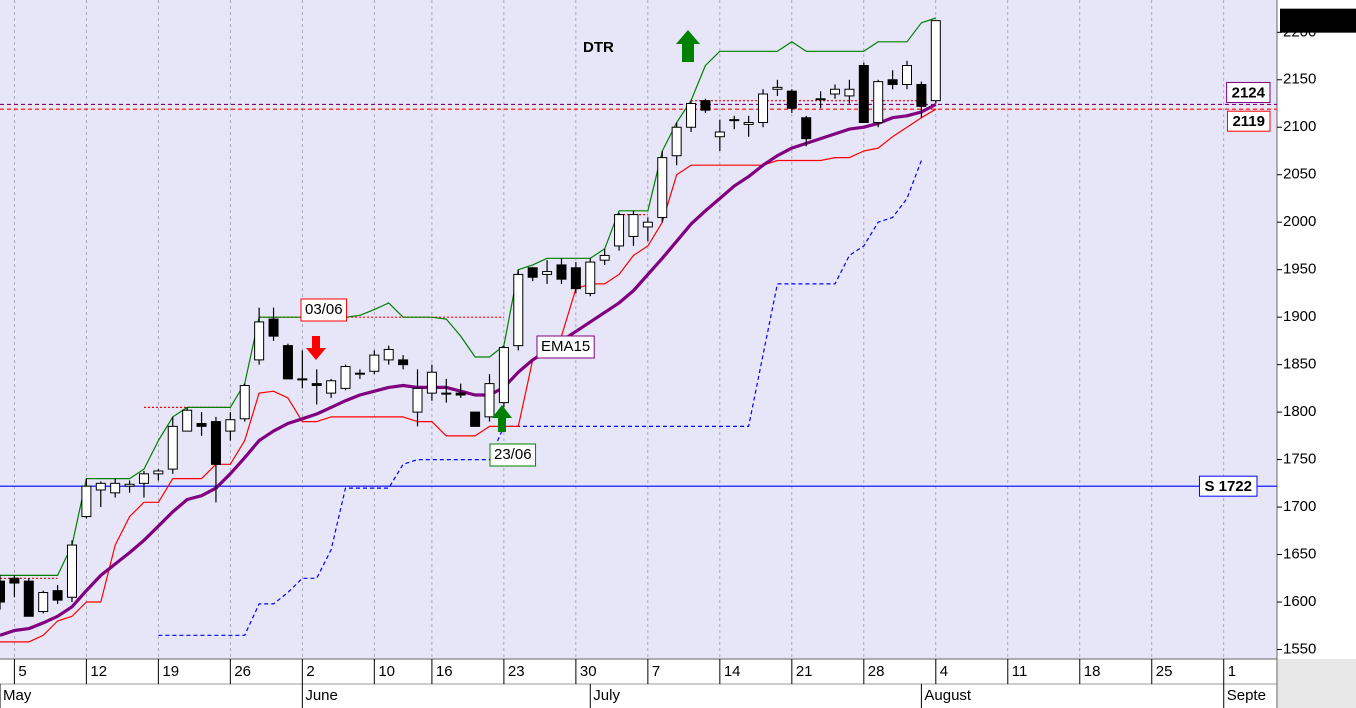  What do you see at coordinates (98, 671) in the screenshot?
I see `x-tick-label: 12` at bounding box center [98, 671].